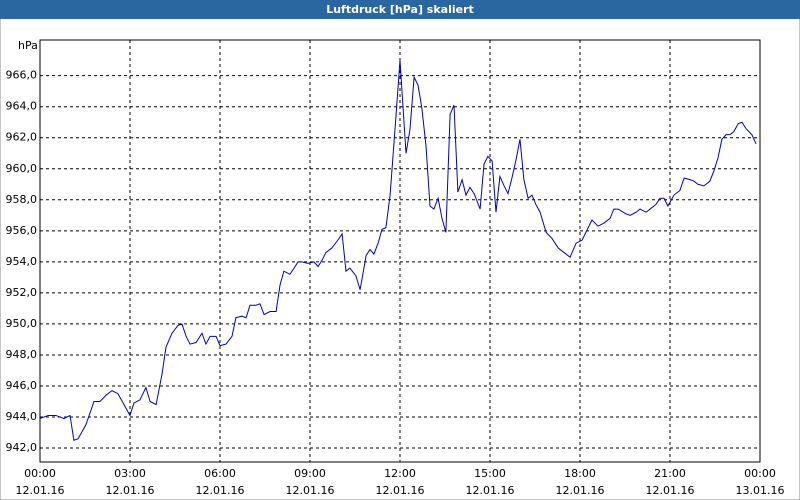 The image size is (800, 500). What do you see at coordinates (310, 473) in the screenshot?
I see `x-tick-label: 09:00` at bounding box center [310, 473].